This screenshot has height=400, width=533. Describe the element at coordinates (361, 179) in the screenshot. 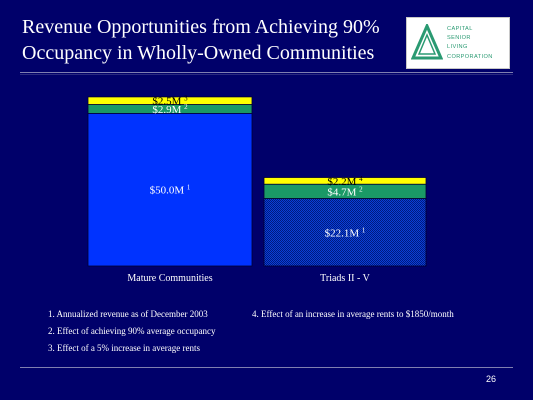

I see `footnote-marker: 4` at that location.